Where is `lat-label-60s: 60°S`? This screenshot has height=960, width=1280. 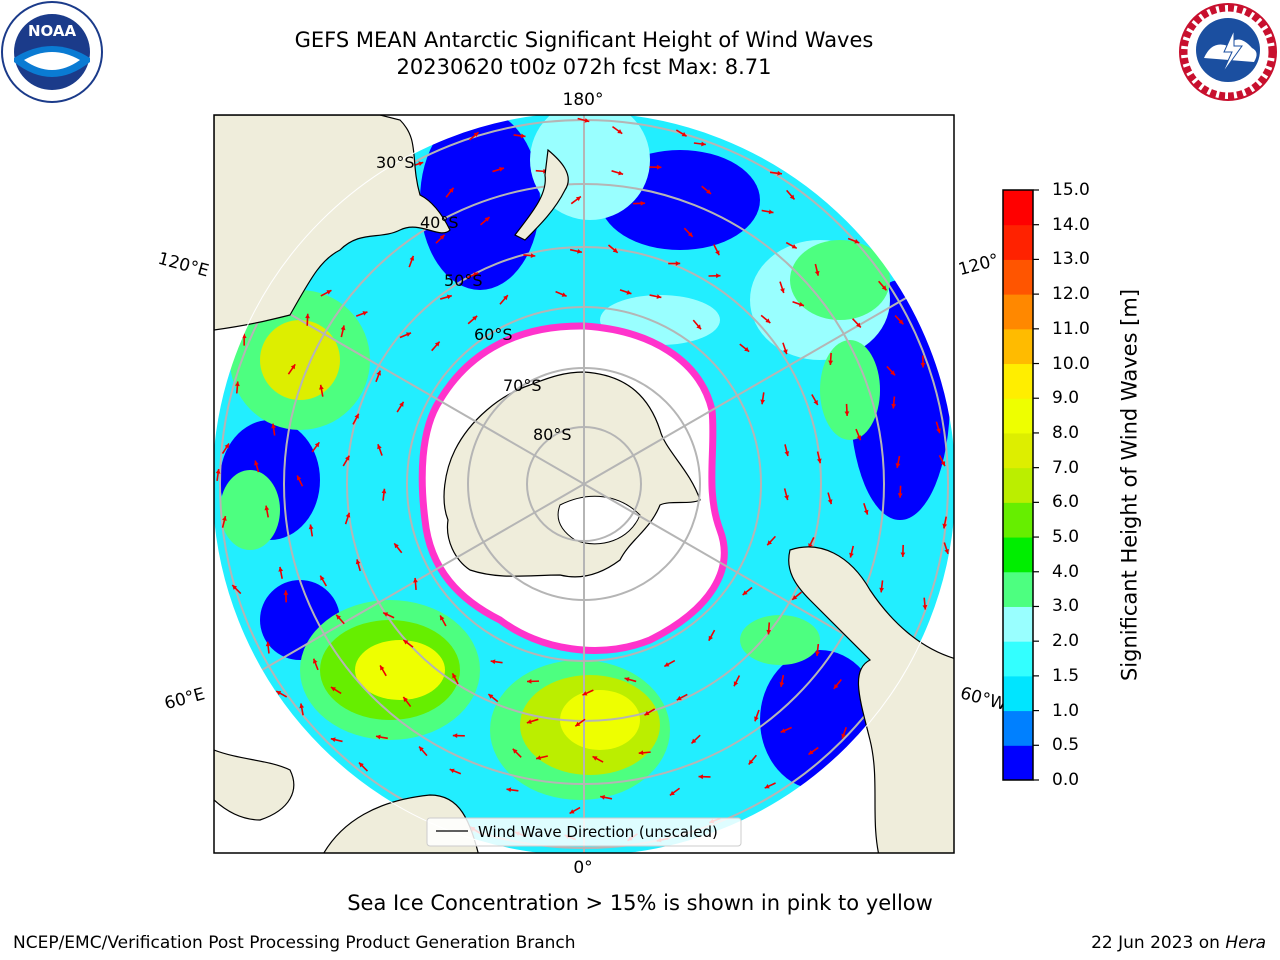
lat-label-60s: 60°S is located at coordinates (493, 334).